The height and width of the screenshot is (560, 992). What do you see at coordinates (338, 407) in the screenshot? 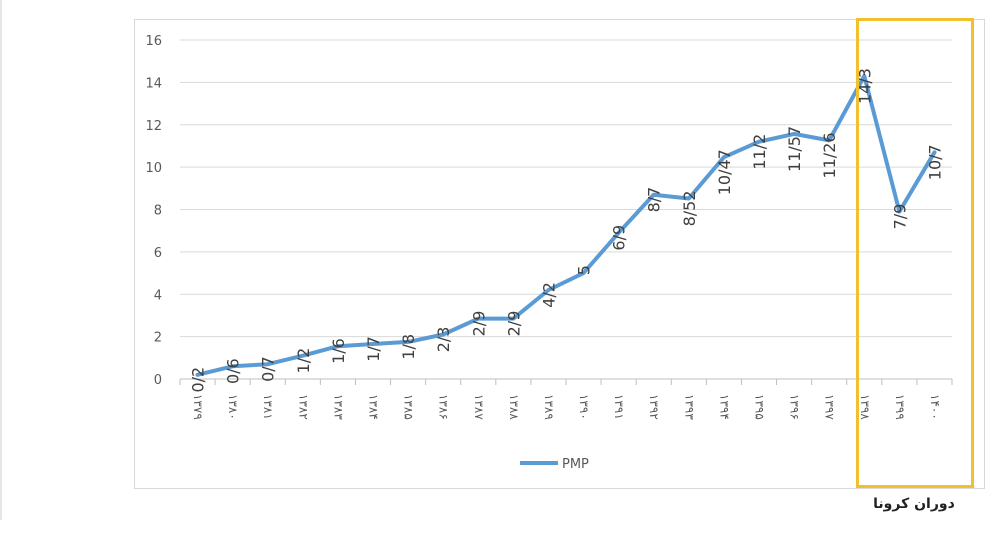
I see `x-tick-label: ۱۳۸۳` at bounding box center [338, 407].